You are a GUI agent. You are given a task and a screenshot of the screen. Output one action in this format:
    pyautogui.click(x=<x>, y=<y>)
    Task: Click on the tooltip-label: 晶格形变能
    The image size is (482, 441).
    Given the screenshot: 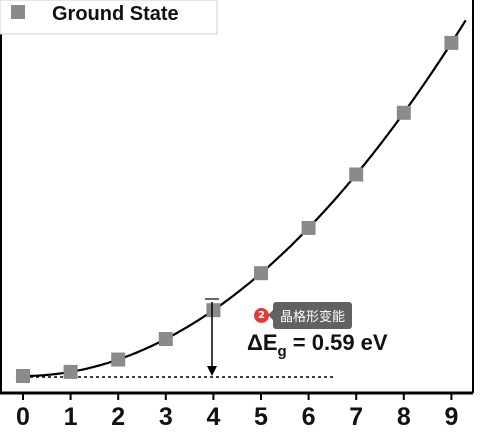 What is the action you would take?
    pyautogui.click(x=310, y=315)
    